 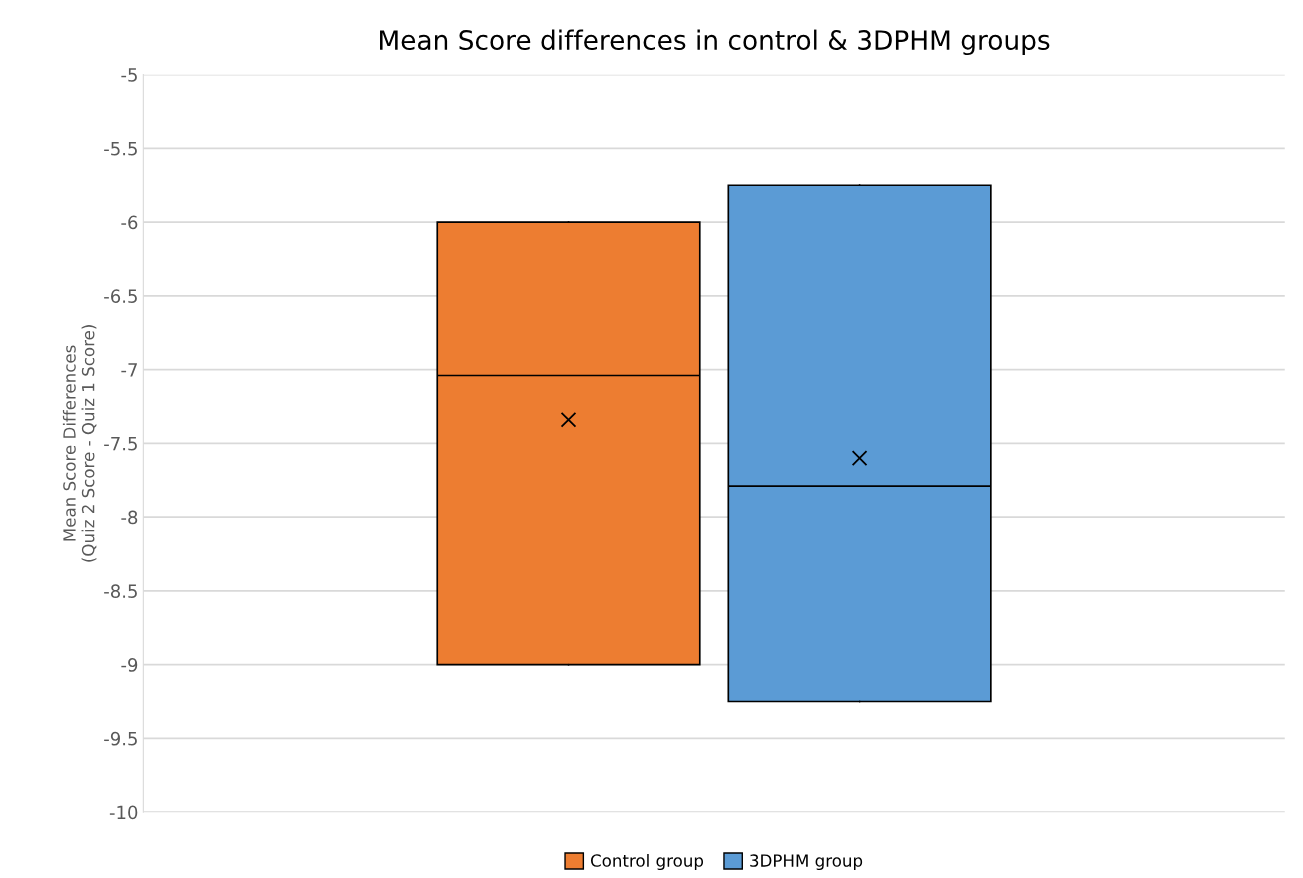 What do you see at coordinates (120, 296) in the screenshot?
I see `y-tick-label: -6.5` at bounding box center [120, 296].